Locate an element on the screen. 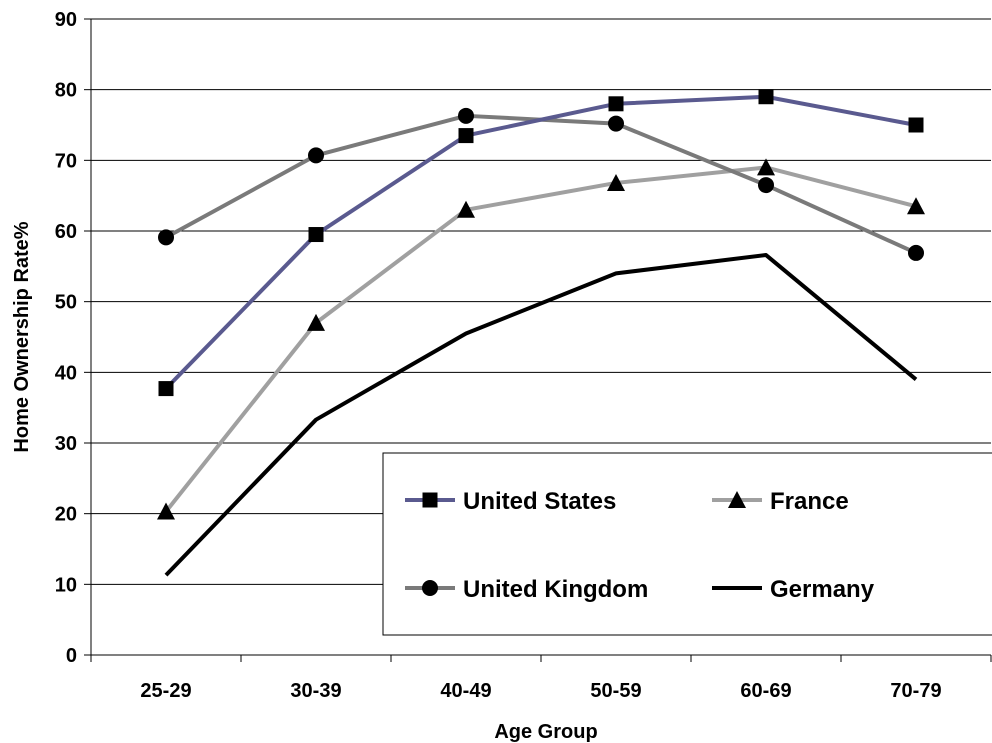 This screenshot has width=992, height=743. legend-label: France is located at coordinates (809, 501).